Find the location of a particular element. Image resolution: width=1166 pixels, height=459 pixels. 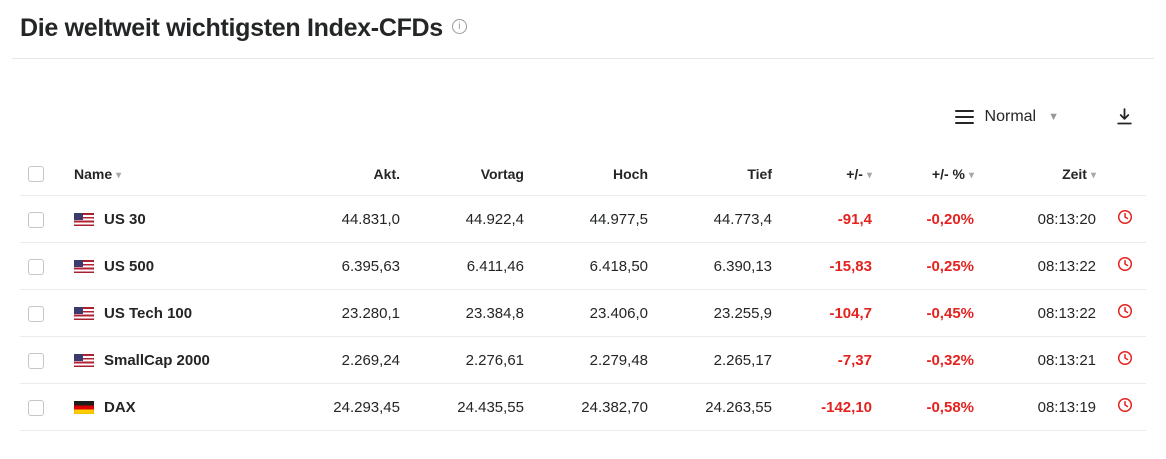

download-icon is located at coordinates (1124, 116).